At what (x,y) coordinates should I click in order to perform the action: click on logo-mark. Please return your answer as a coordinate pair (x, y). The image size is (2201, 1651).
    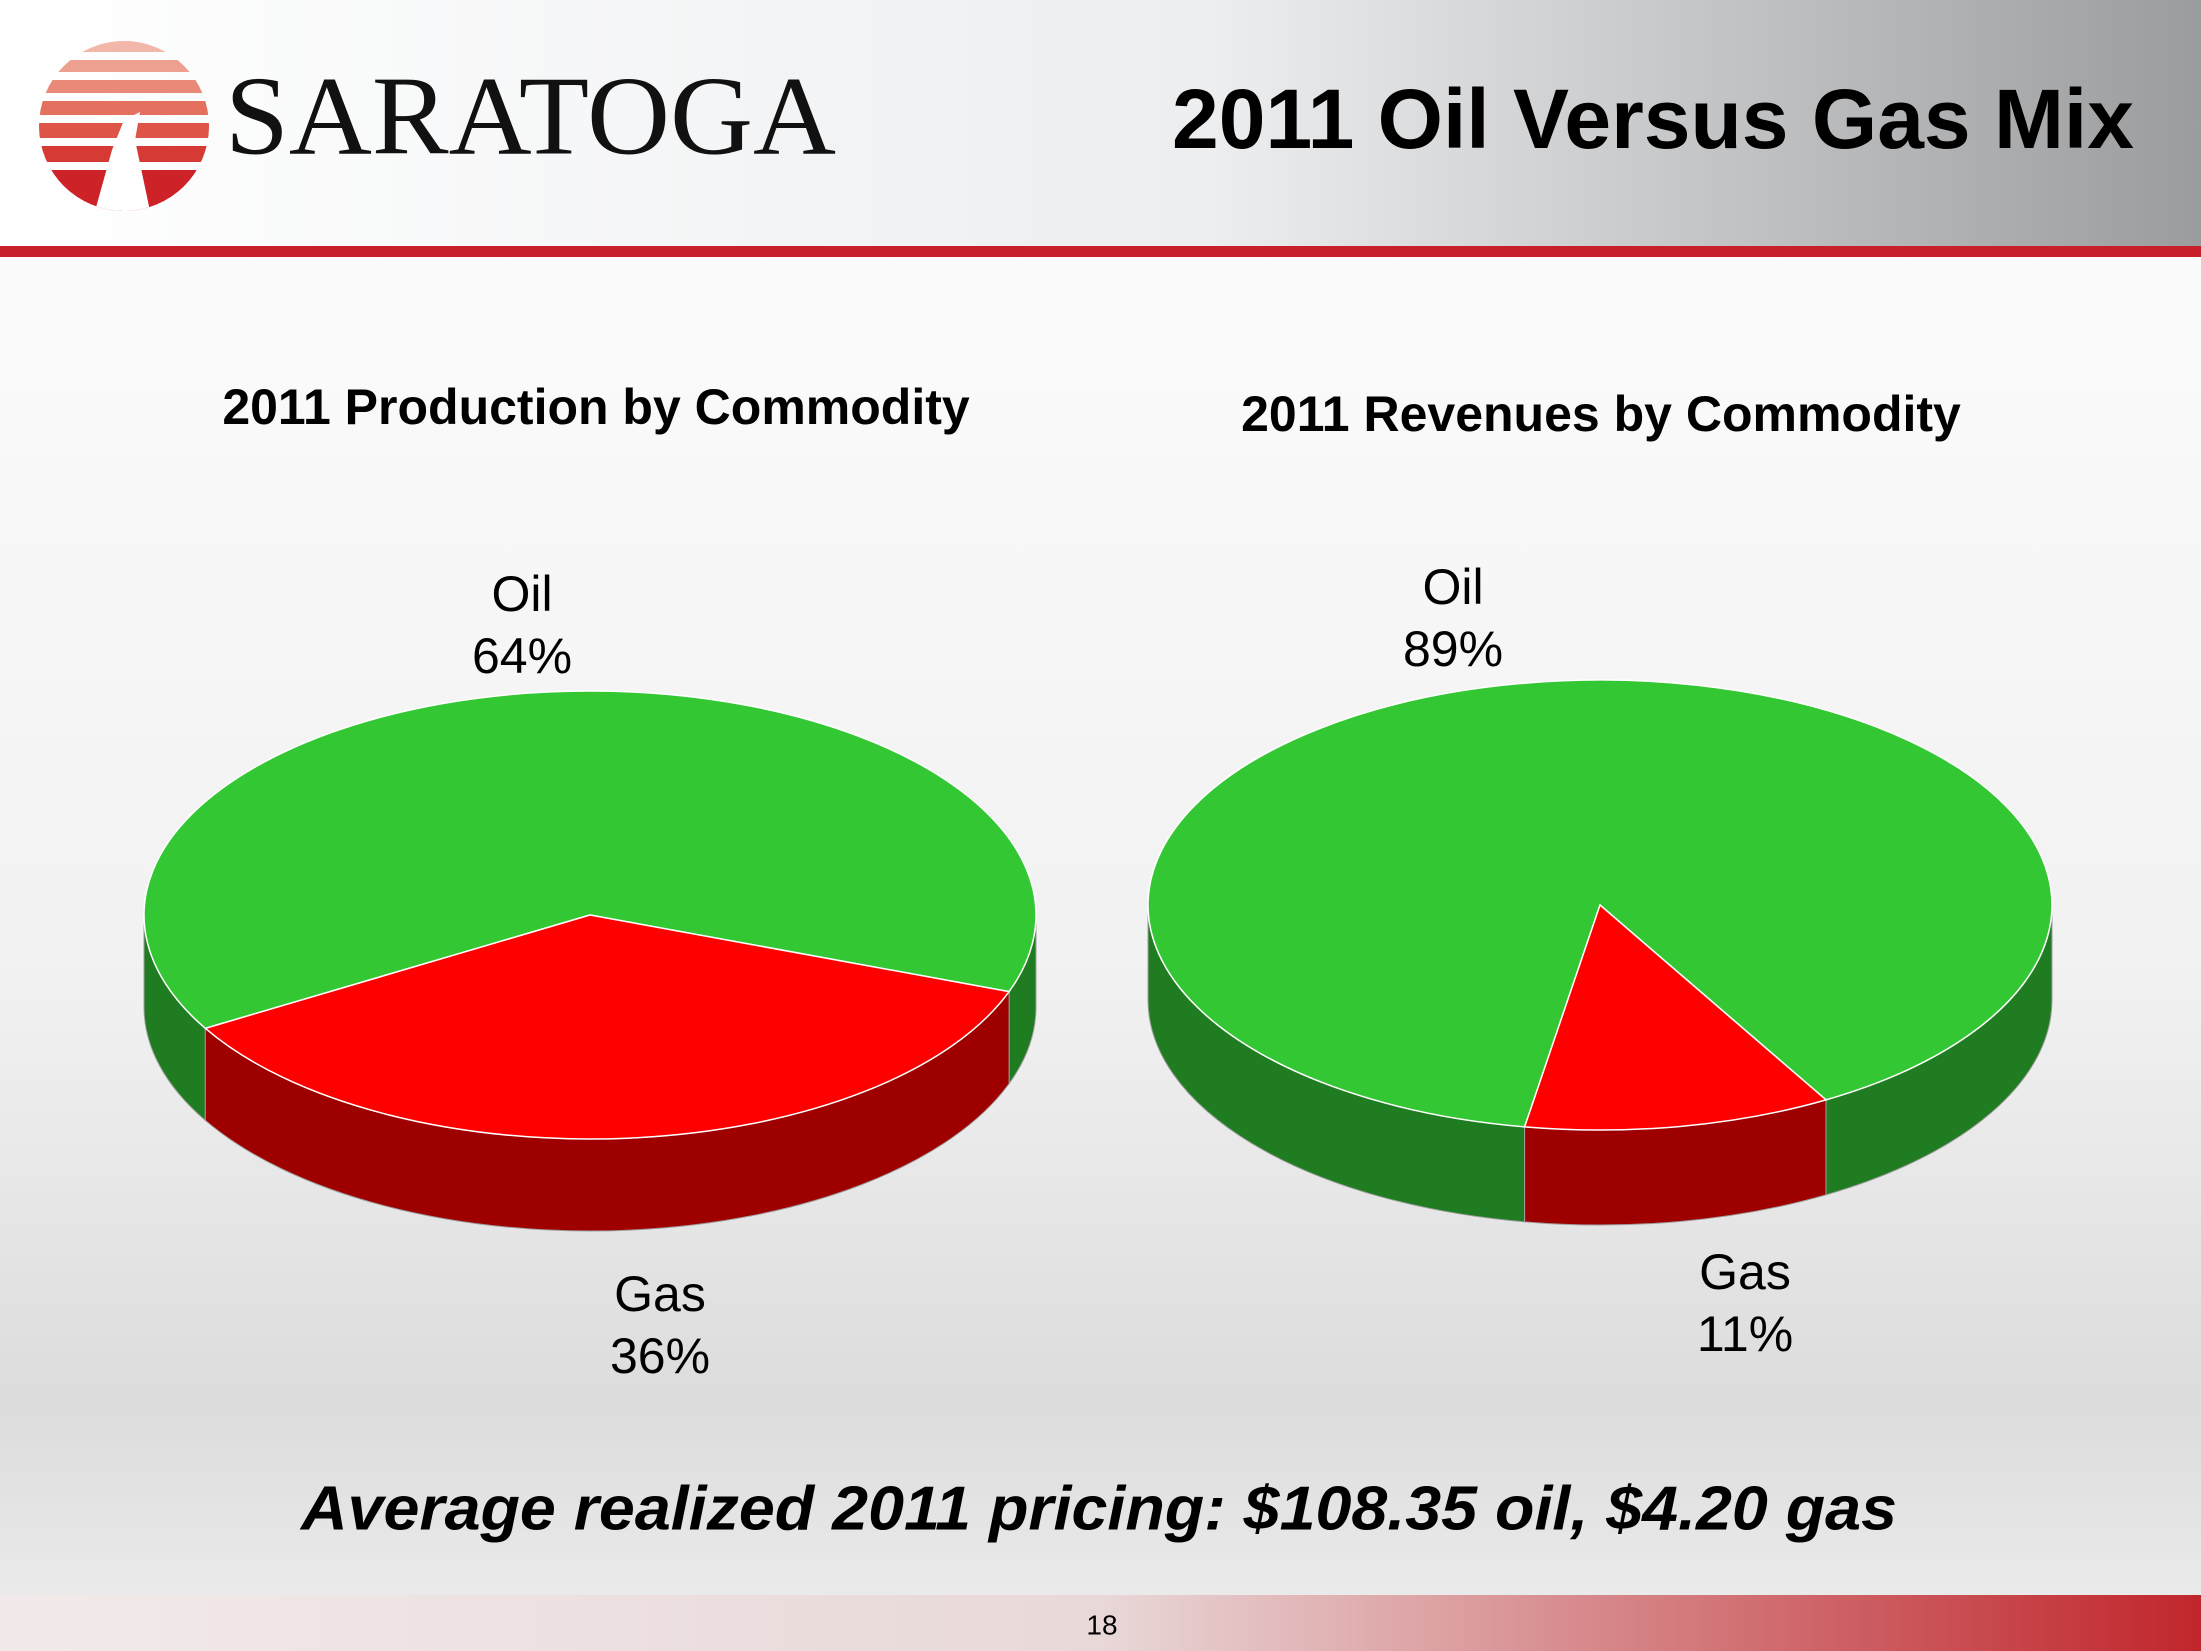
    Looking at the image, I should click on (124, 126).